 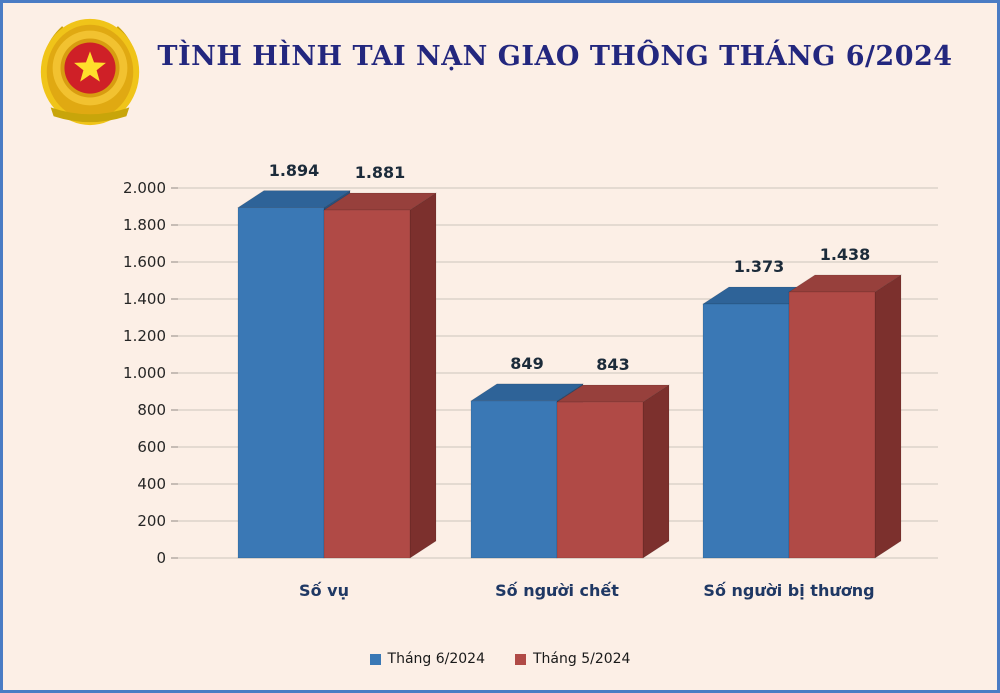 What do you see at coordinates (161, 558) in the screenshot?
I see `y-axis-tick-label: 0` at bounding box center [161, 558].